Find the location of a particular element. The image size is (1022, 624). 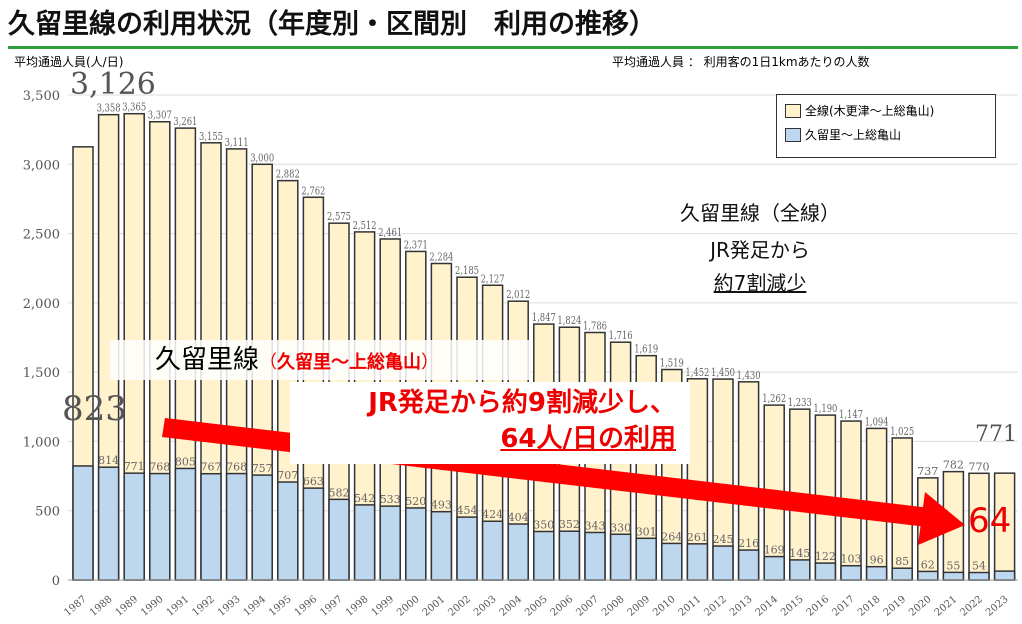

y-axis-label: 平均通過人員(人/日) is located at coordinates (69, 62).